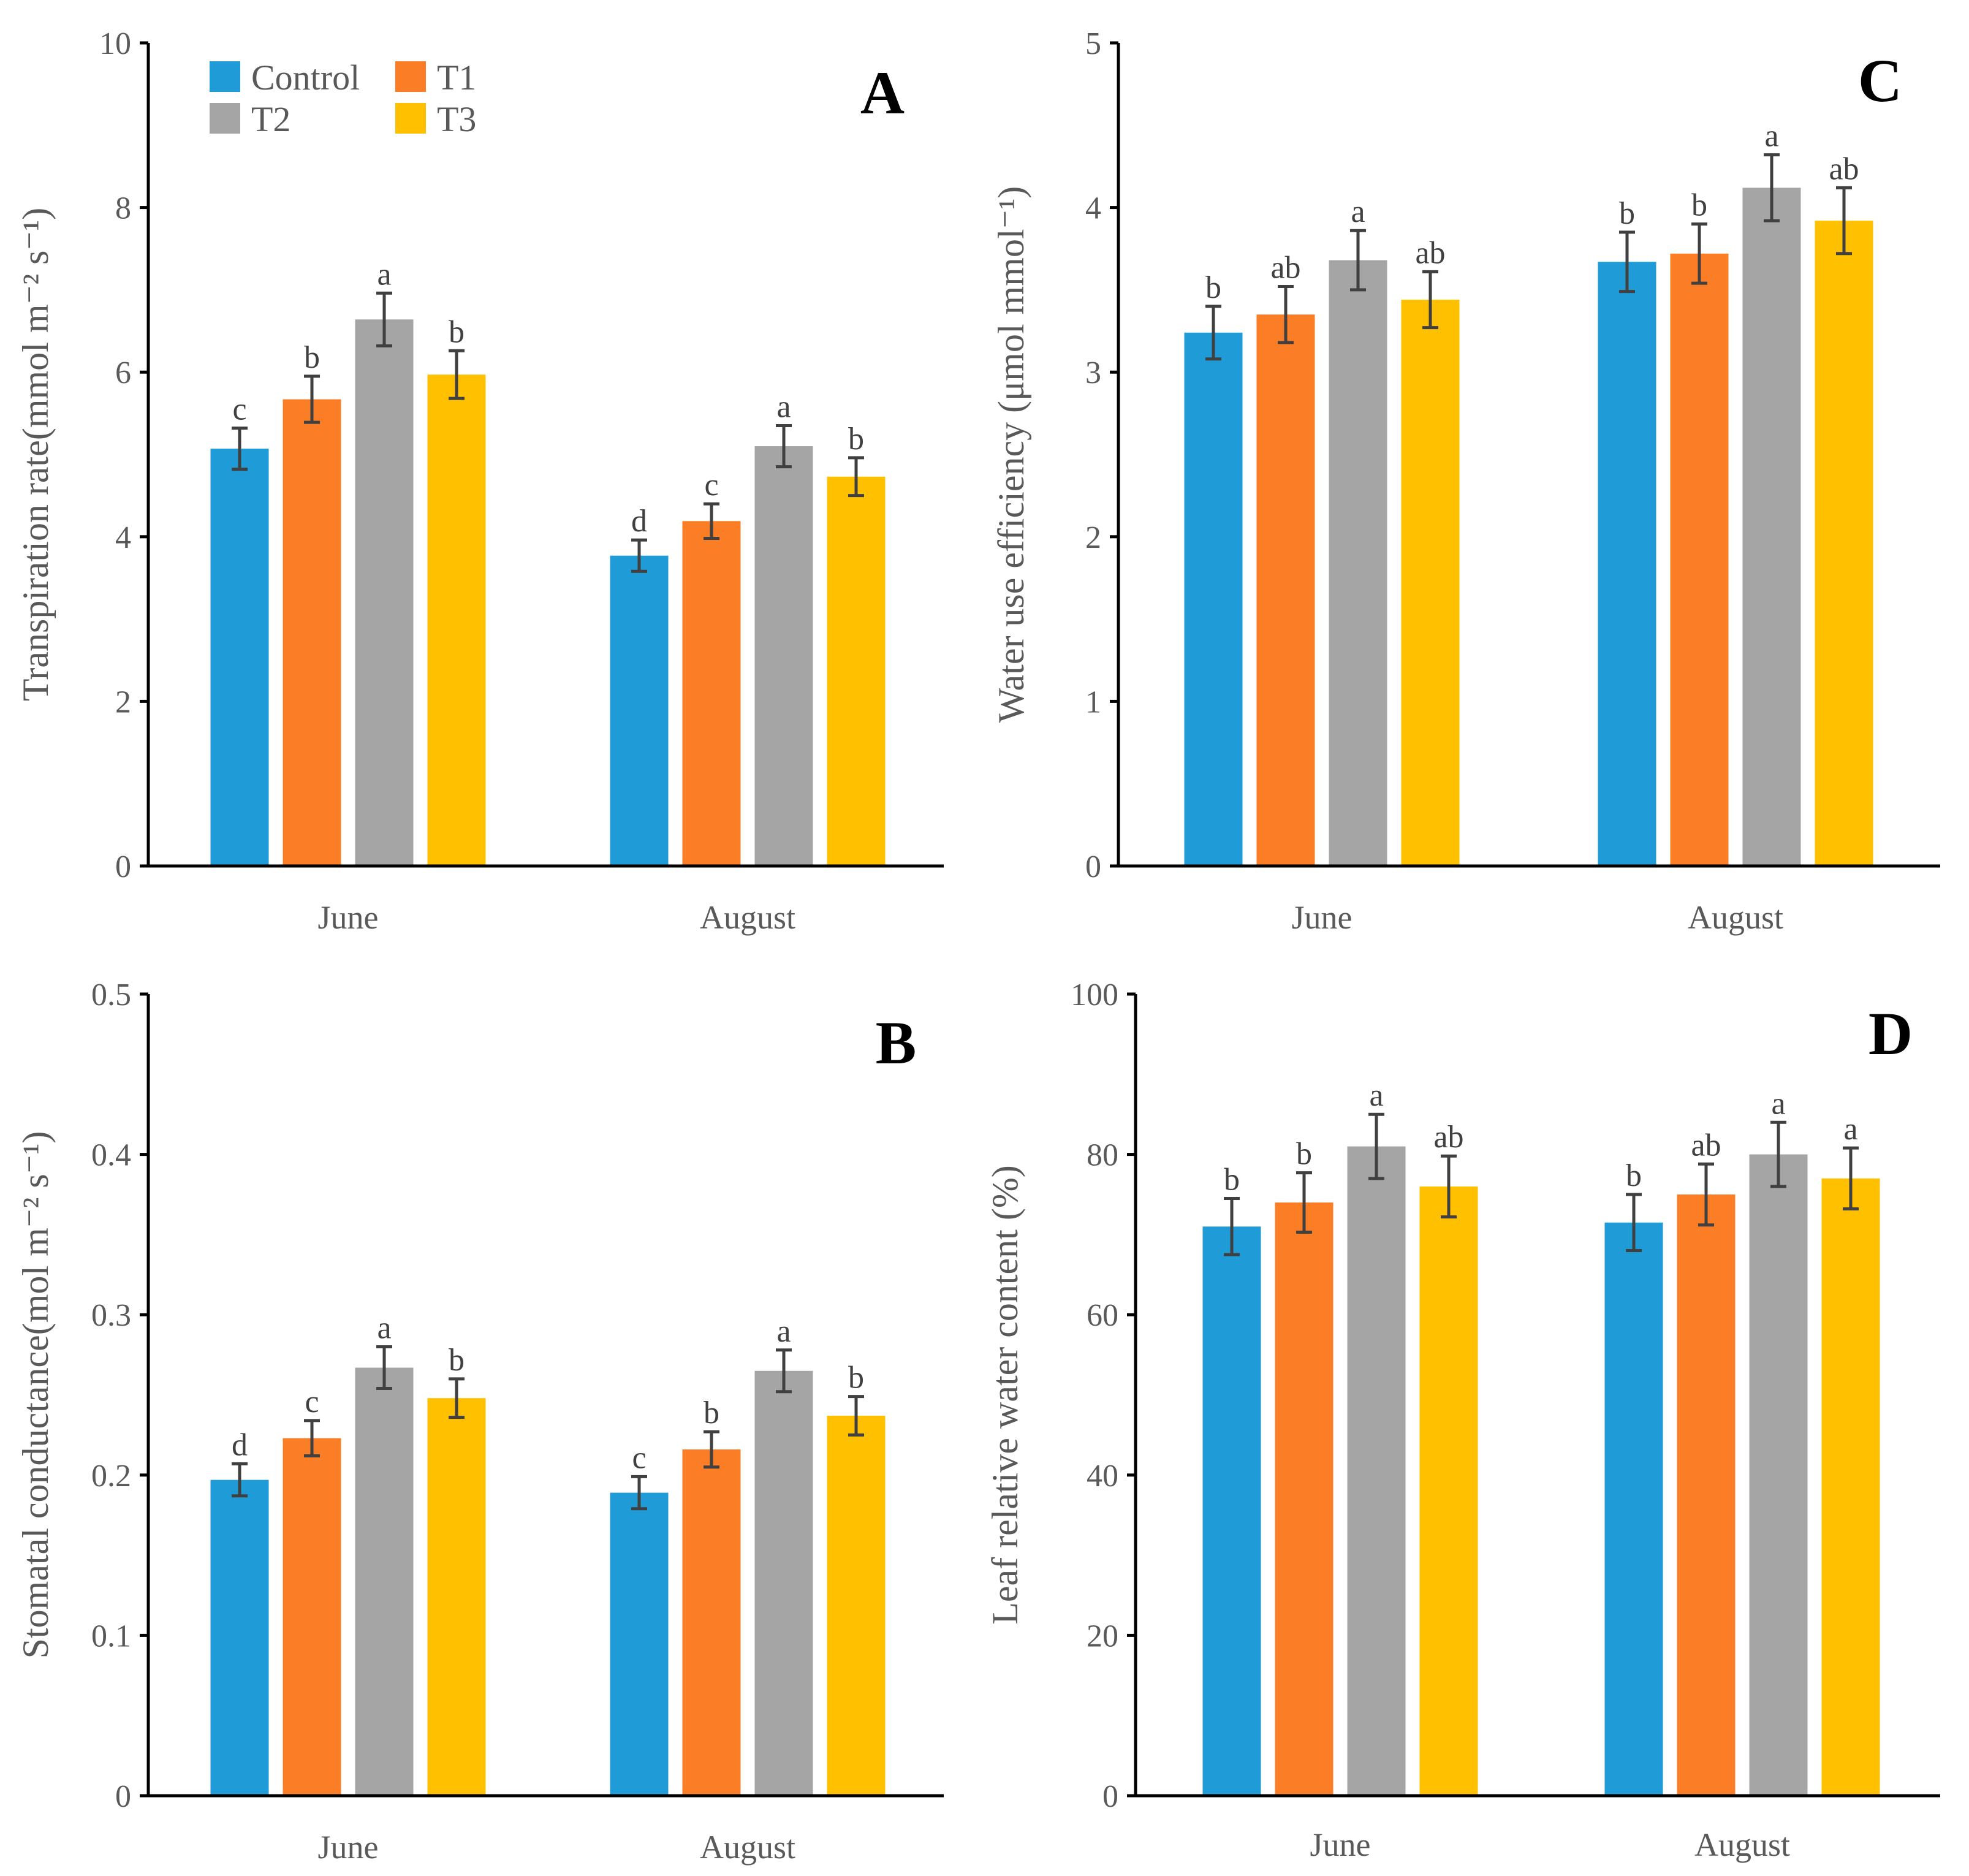 The height and width of the screenshot is (1876, 1969). Describe the element at coordinates (115, 43) in the screenshot. I see `y-tick-label: 10` at that location.